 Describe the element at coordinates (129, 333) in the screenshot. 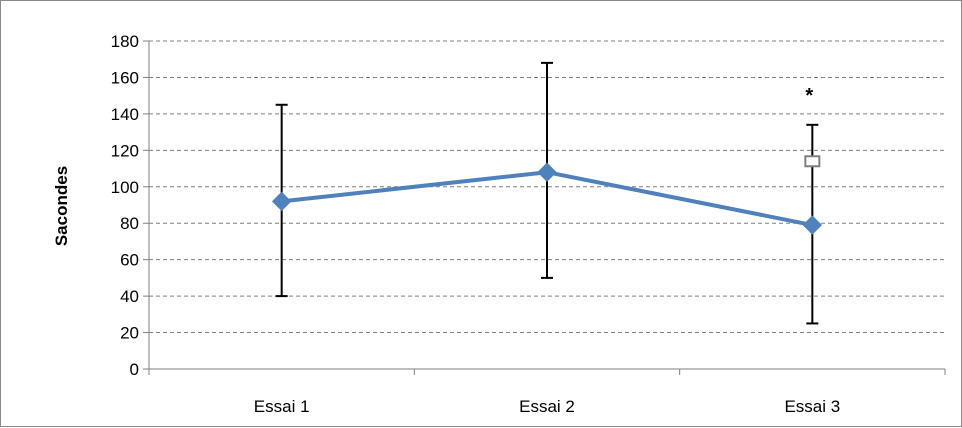

I see `y-tick-label-20: 20` at that location.